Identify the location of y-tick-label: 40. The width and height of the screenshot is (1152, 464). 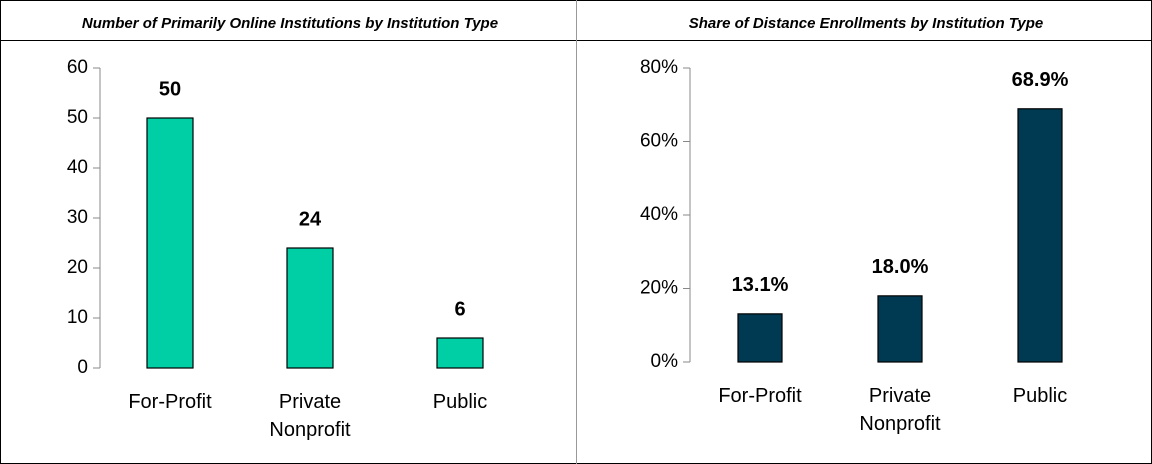
(77, 167).